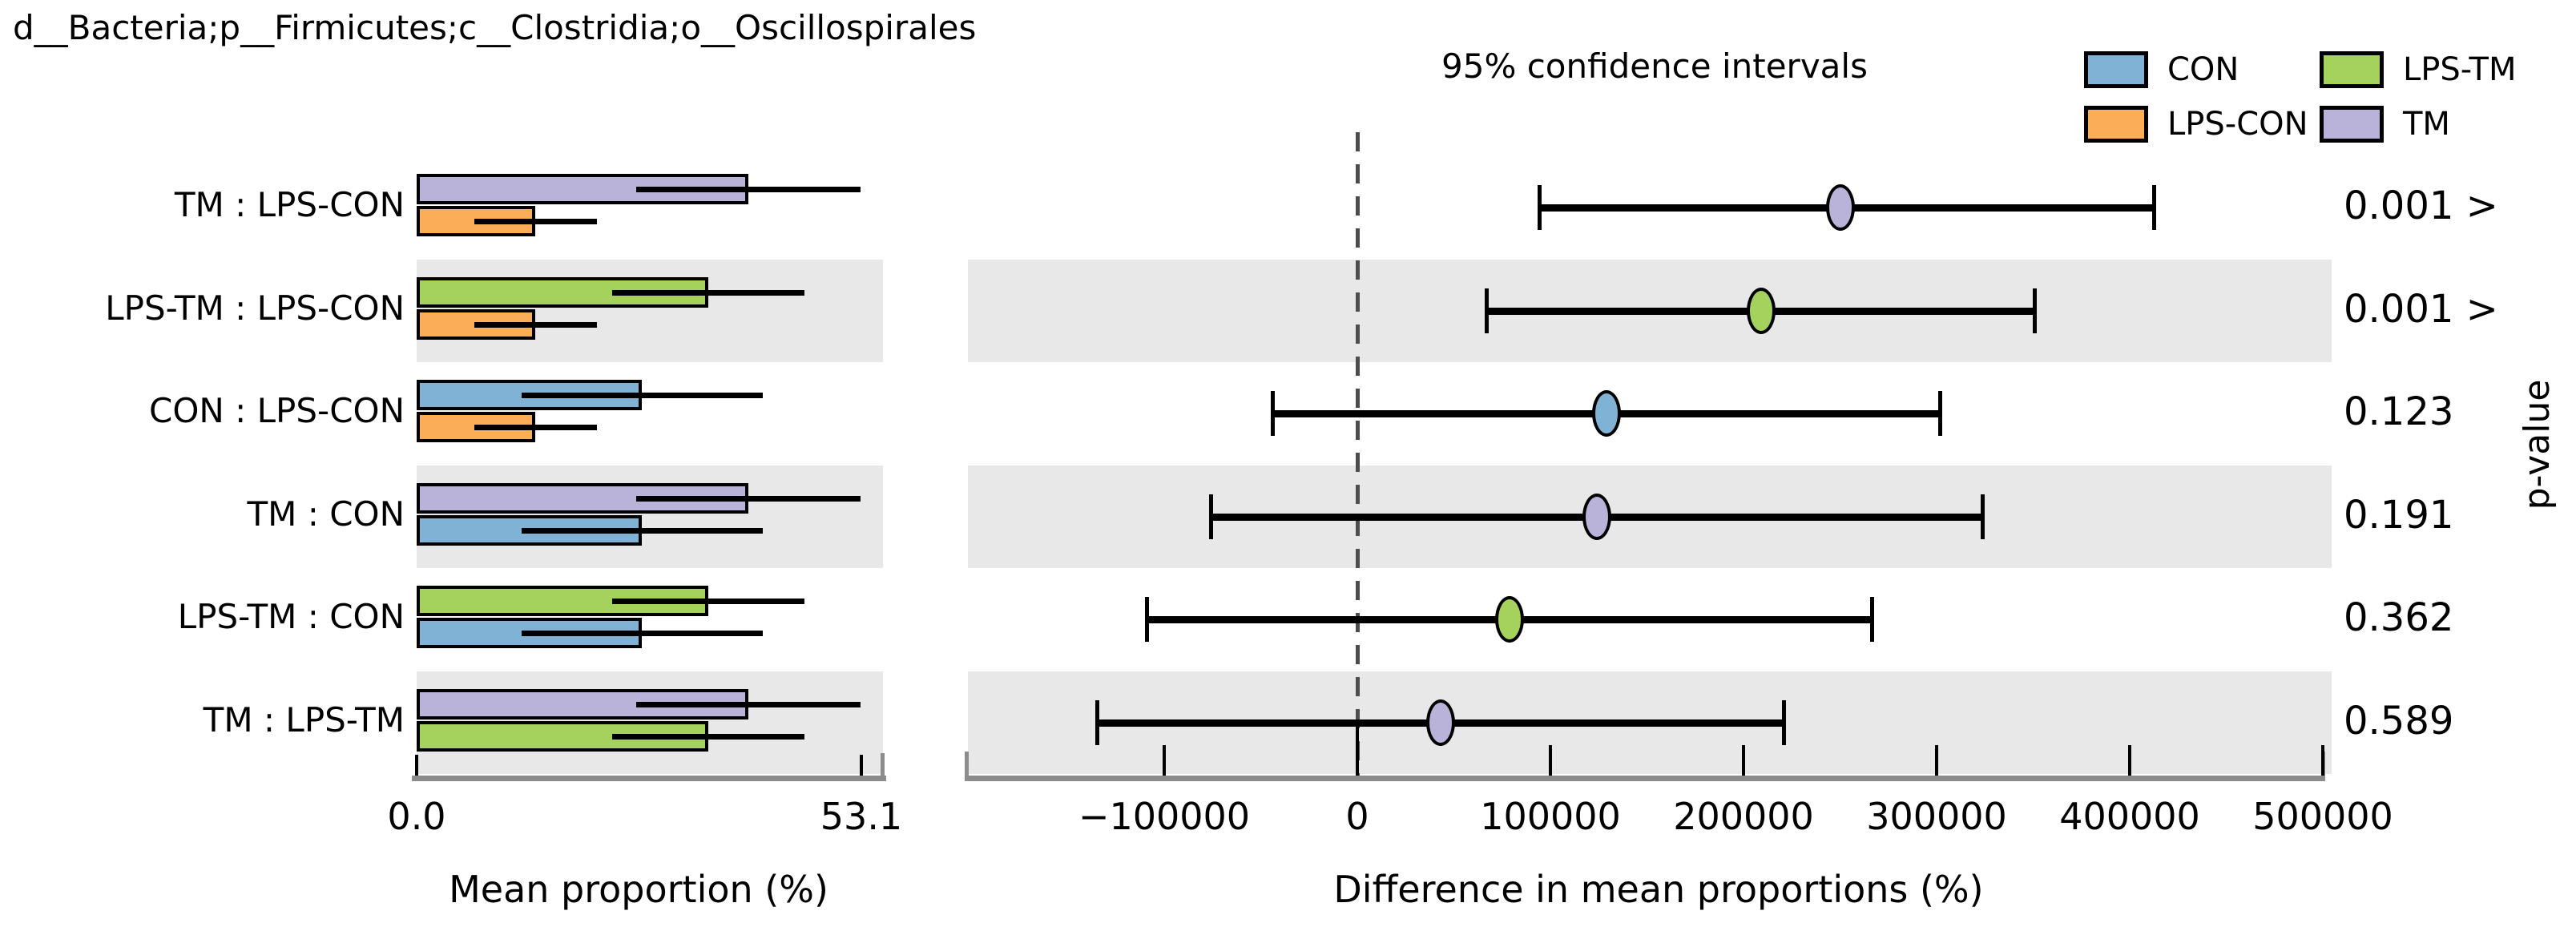 This screenshot has width=2576, height=927. Describe the element at coordinates (967, 764) in the screenshot. I see `right-axis-endcap-left` at that location.